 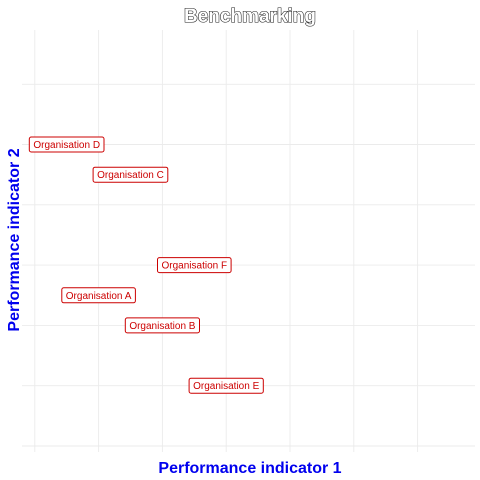 What do you see at coordinates (249, 468) in the screenshot?
I see `x-axis-label: Performance indicator 1` at bounding box center [249, 468].